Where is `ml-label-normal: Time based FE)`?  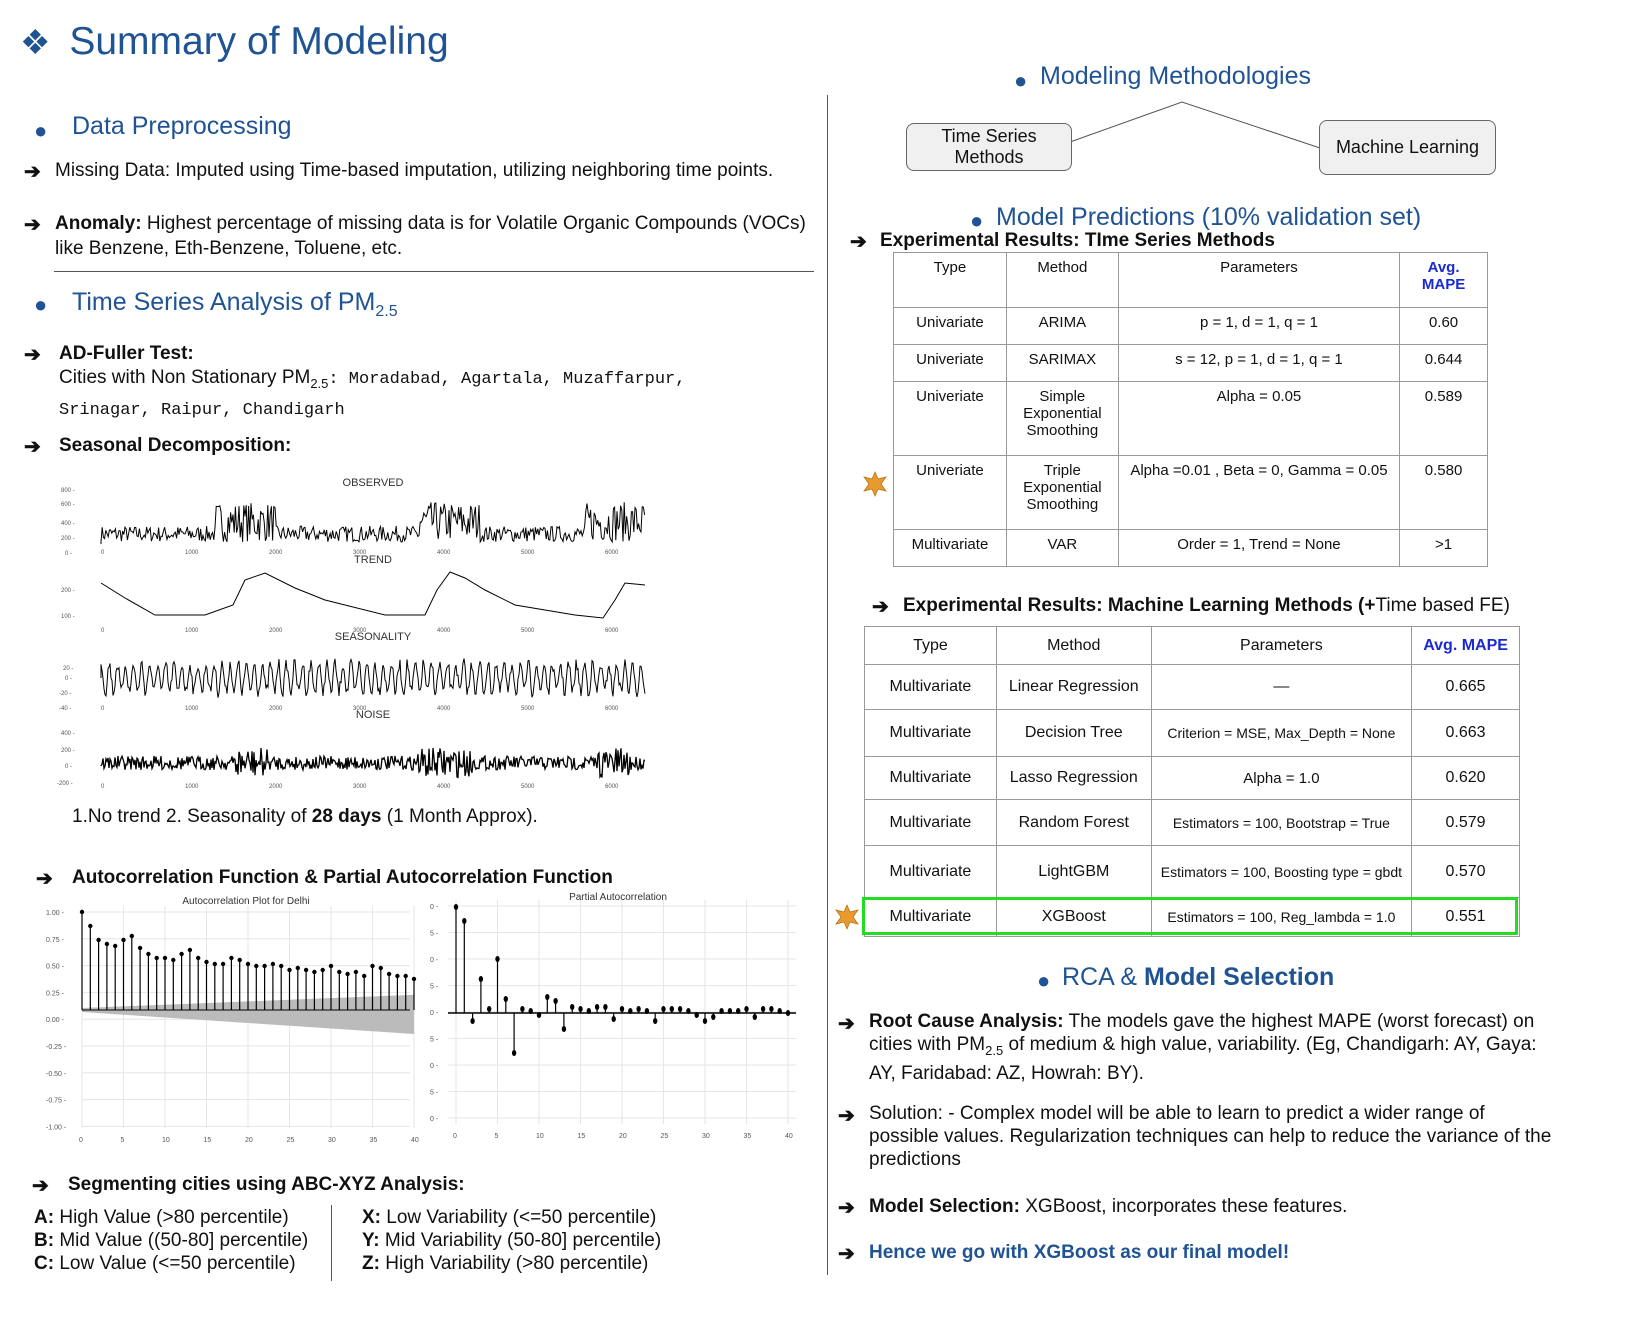 ml-label-normal: Time based FE) is located at coordinates (1442, 605).